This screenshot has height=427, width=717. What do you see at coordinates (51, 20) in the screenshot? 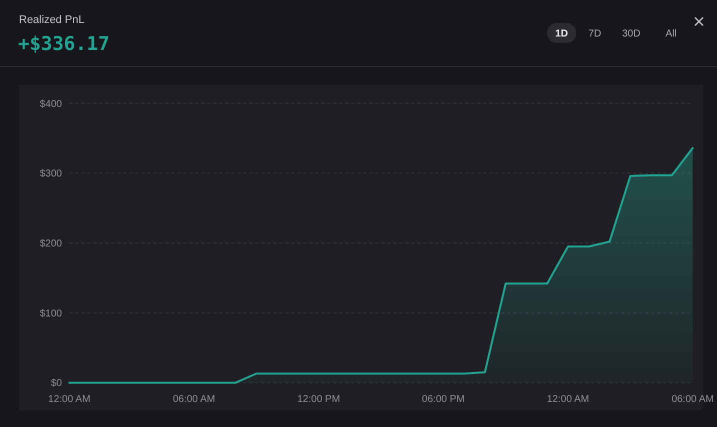
I see `chart-title: Realized PnL` at bounding box center [51, 20].